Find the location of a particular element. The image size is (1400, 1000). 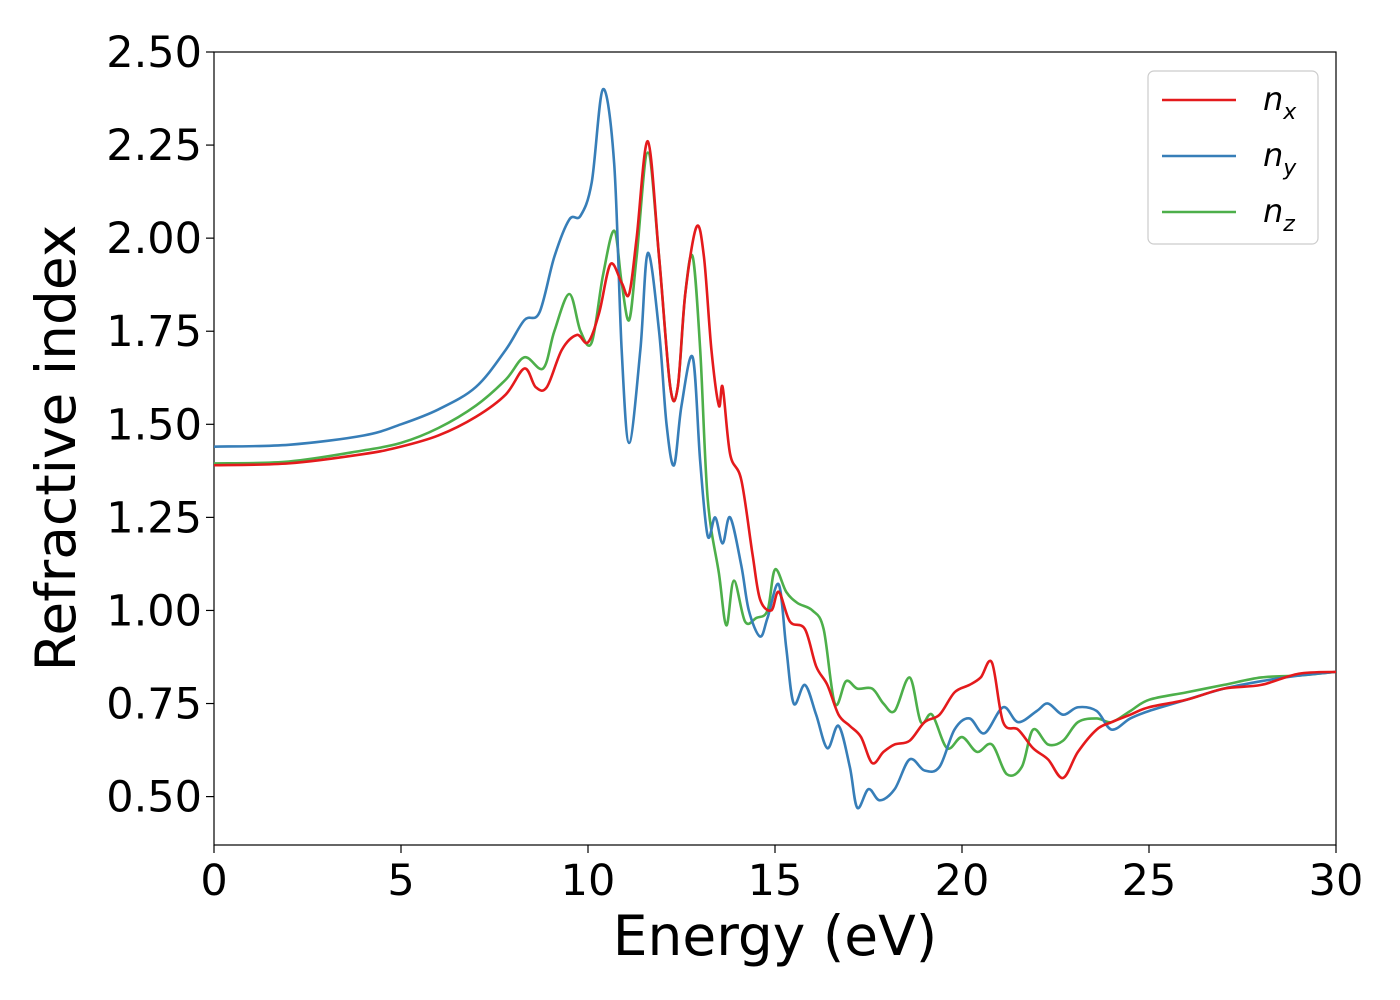

legend-label-n-x: nx is located at coordinates (1280, 102).